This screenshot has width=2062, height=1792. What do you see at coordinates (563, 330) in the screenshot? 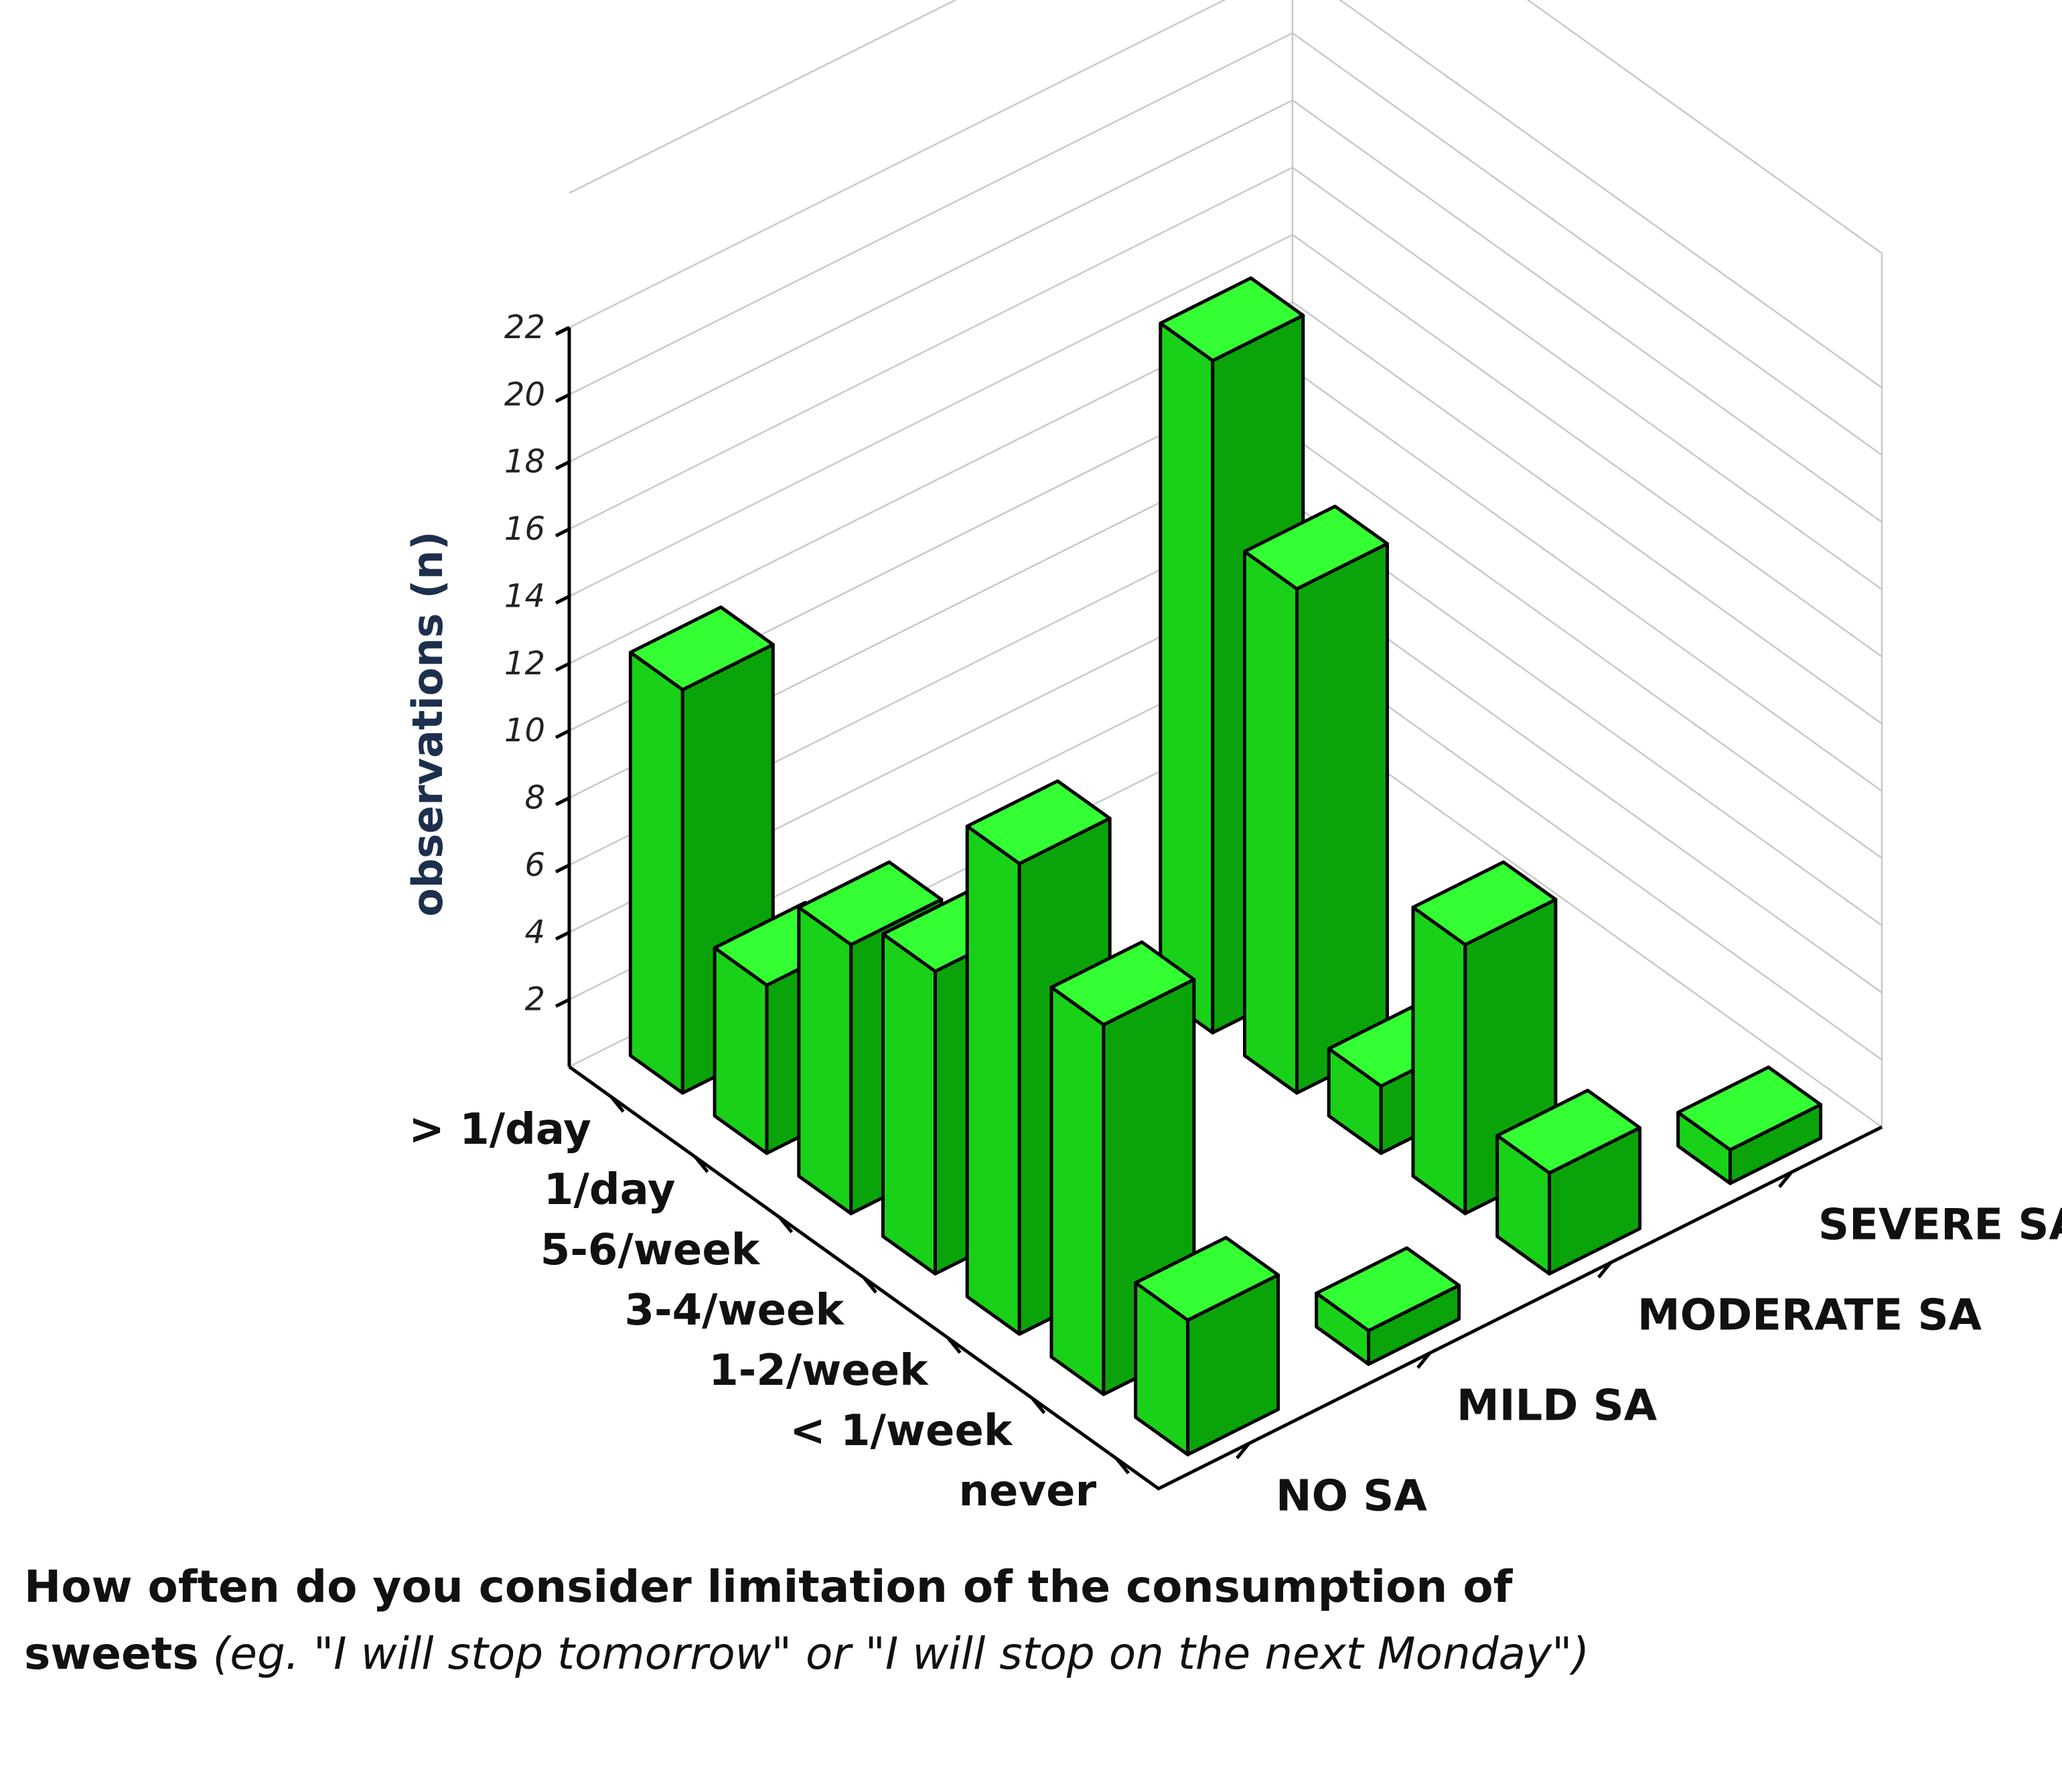
I see `z-tick-top` at bounding box center [563, 330].